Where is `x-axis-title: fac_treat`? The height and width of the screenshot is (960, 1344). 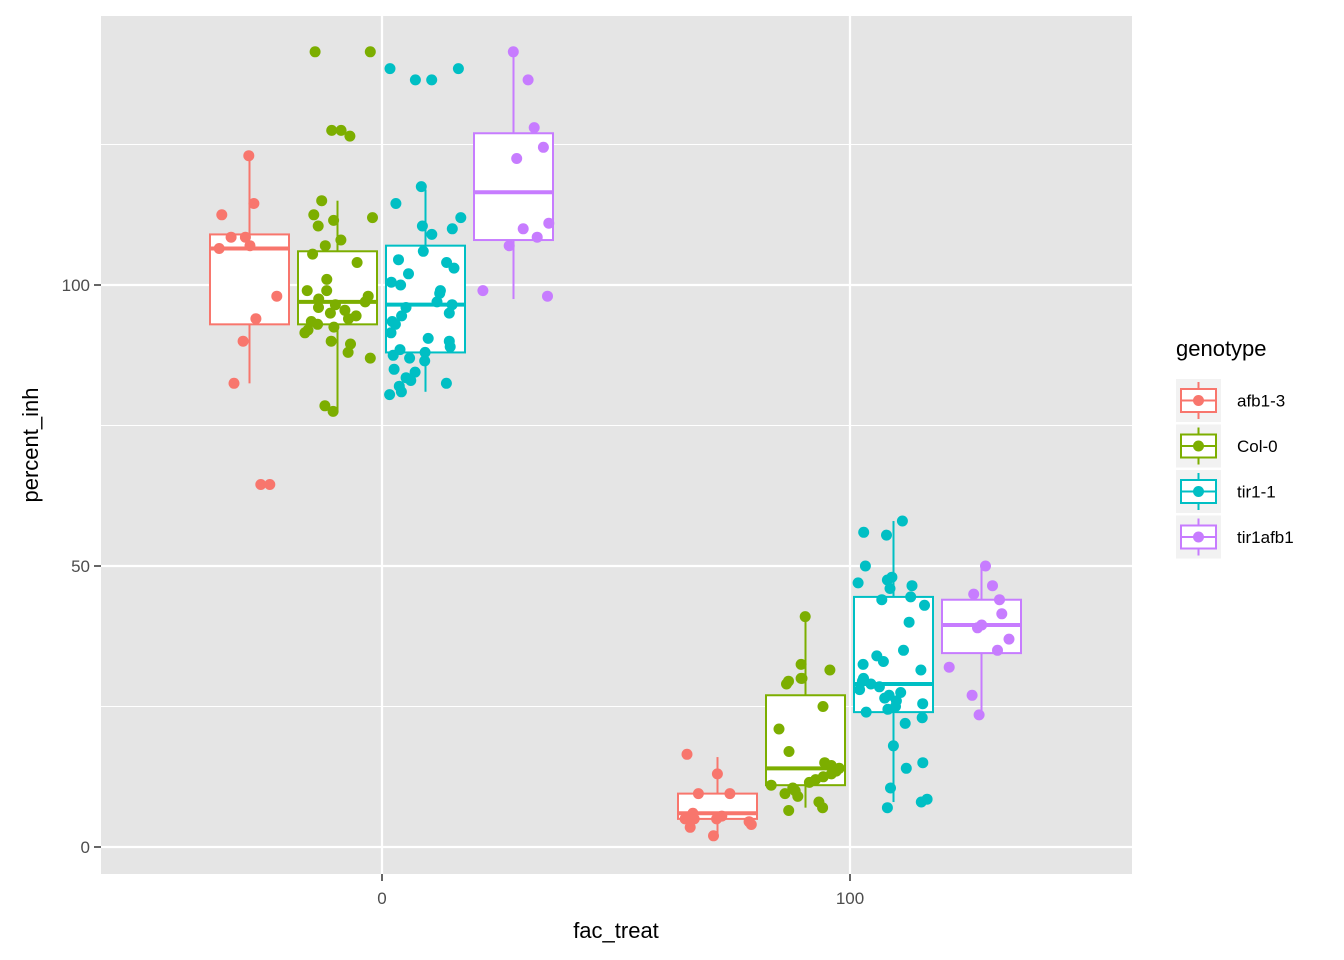 x-axis-title: fac_treat is located at coordinates (616, 930).